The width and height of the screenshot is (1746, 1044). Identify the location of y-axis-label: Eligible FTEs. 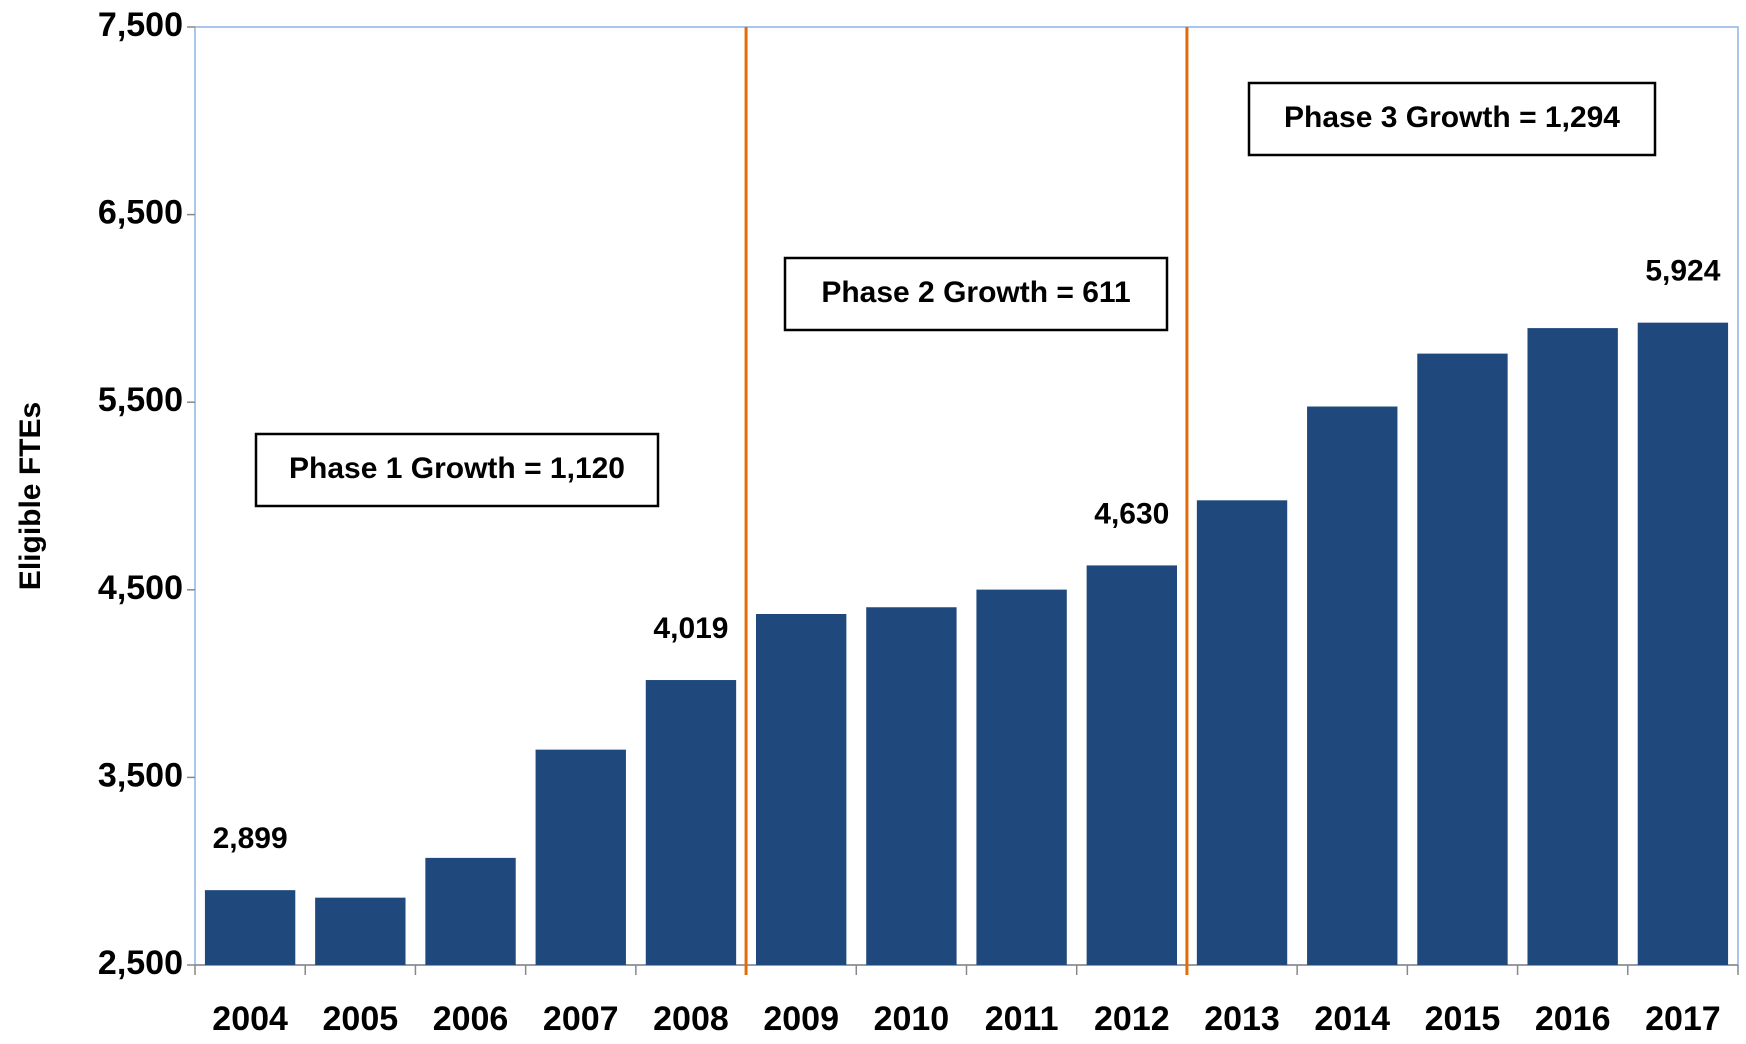
(30, 496).